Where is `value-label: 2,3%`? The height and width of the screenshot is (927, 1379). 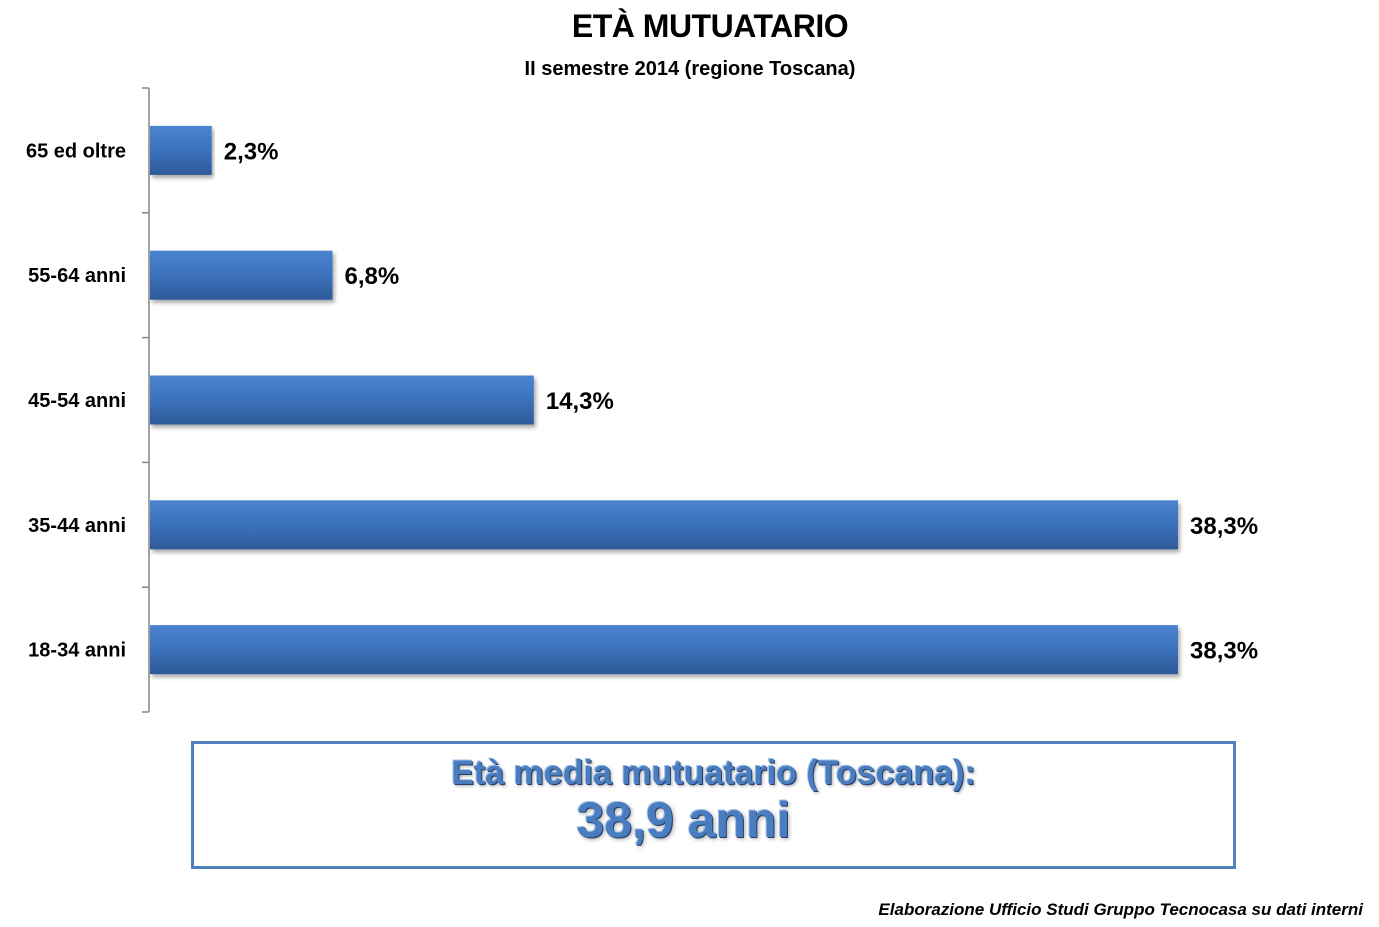 value-label: 2,3% is located at coordinates (251, 151).